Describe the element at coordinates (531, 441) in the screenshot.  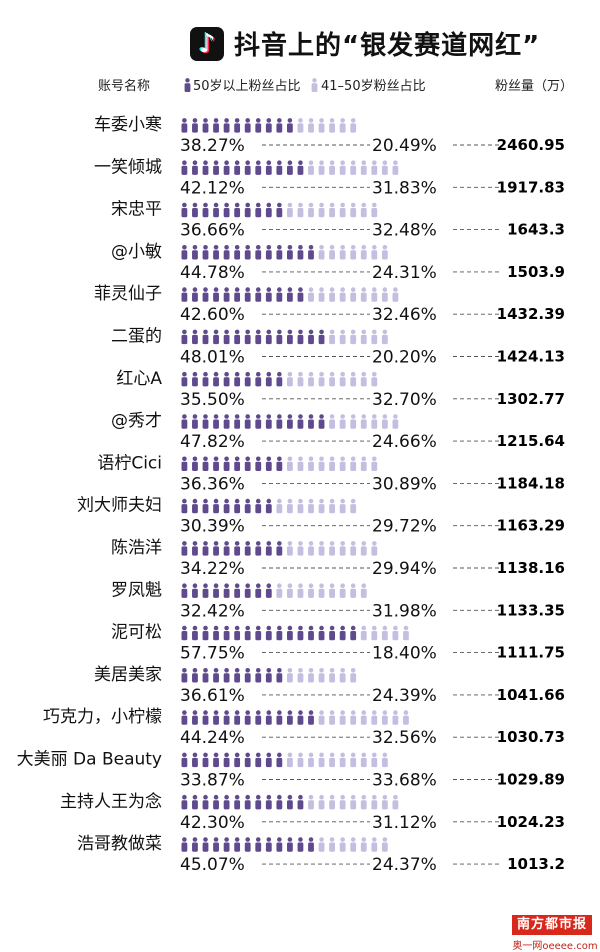
I see `fan-count: 1215.64` at that location.